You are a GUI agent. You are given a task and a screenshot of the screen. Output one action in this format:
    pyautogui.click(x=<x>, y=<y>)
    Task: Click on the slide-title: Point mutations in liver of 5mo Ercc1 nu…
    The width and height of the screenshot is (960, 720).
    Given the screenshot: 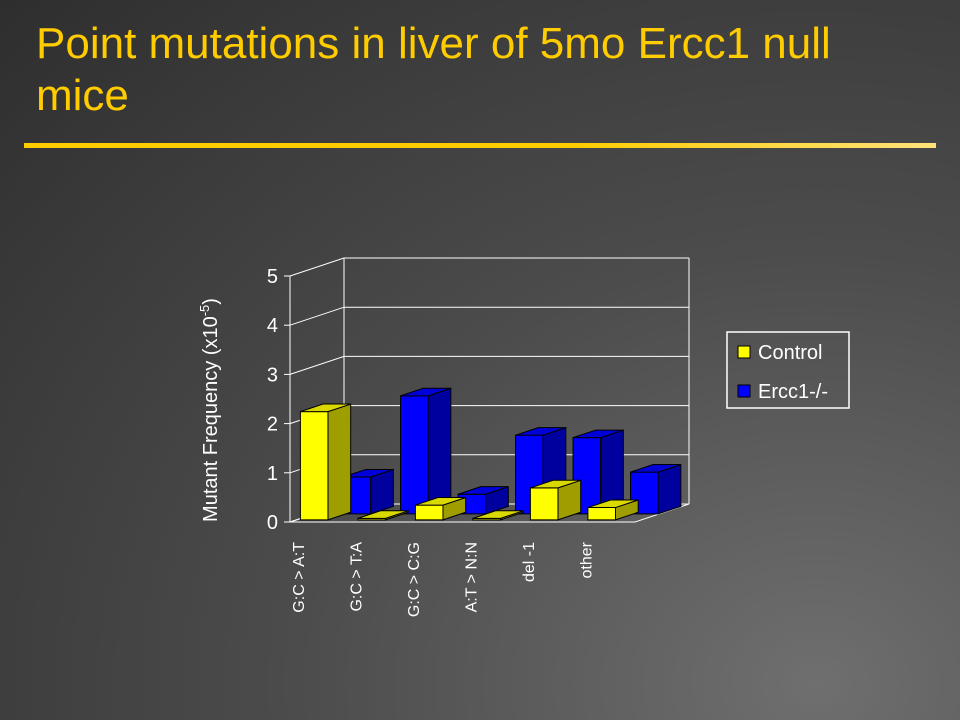 What is the action you would take?
    pyautogui.click(x=433, y=69)
    